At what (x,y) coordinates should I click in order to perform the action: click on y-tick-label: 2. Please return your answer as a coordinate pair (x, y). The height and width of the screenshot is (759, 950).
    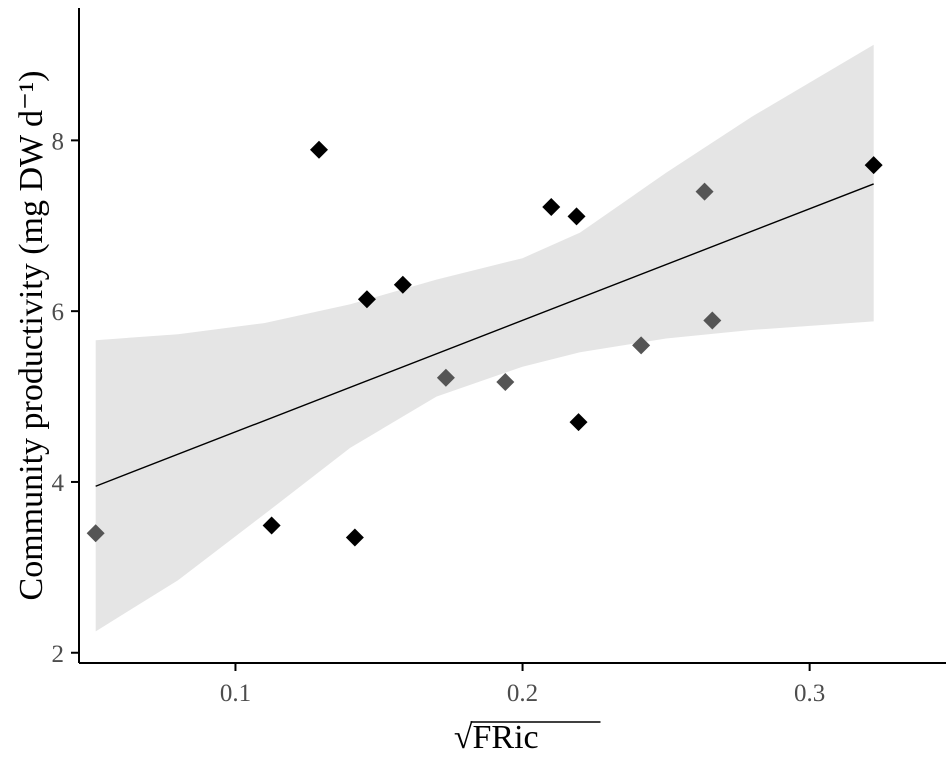
    Looking at the image, I should click on (58, 654).